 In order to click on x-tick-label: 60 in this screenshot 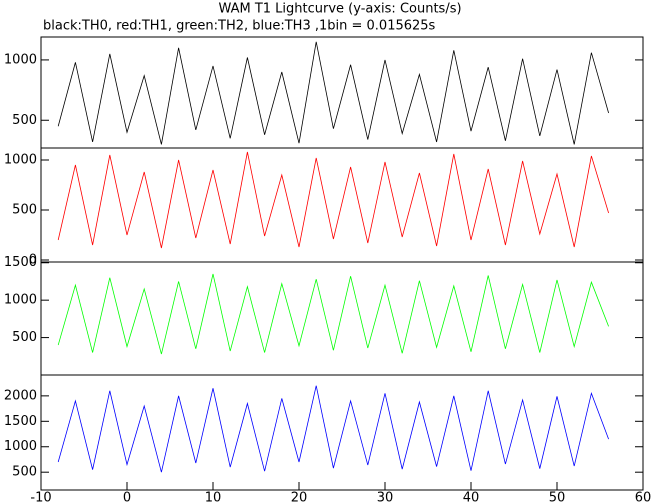, I will do `click(643, 497)`.